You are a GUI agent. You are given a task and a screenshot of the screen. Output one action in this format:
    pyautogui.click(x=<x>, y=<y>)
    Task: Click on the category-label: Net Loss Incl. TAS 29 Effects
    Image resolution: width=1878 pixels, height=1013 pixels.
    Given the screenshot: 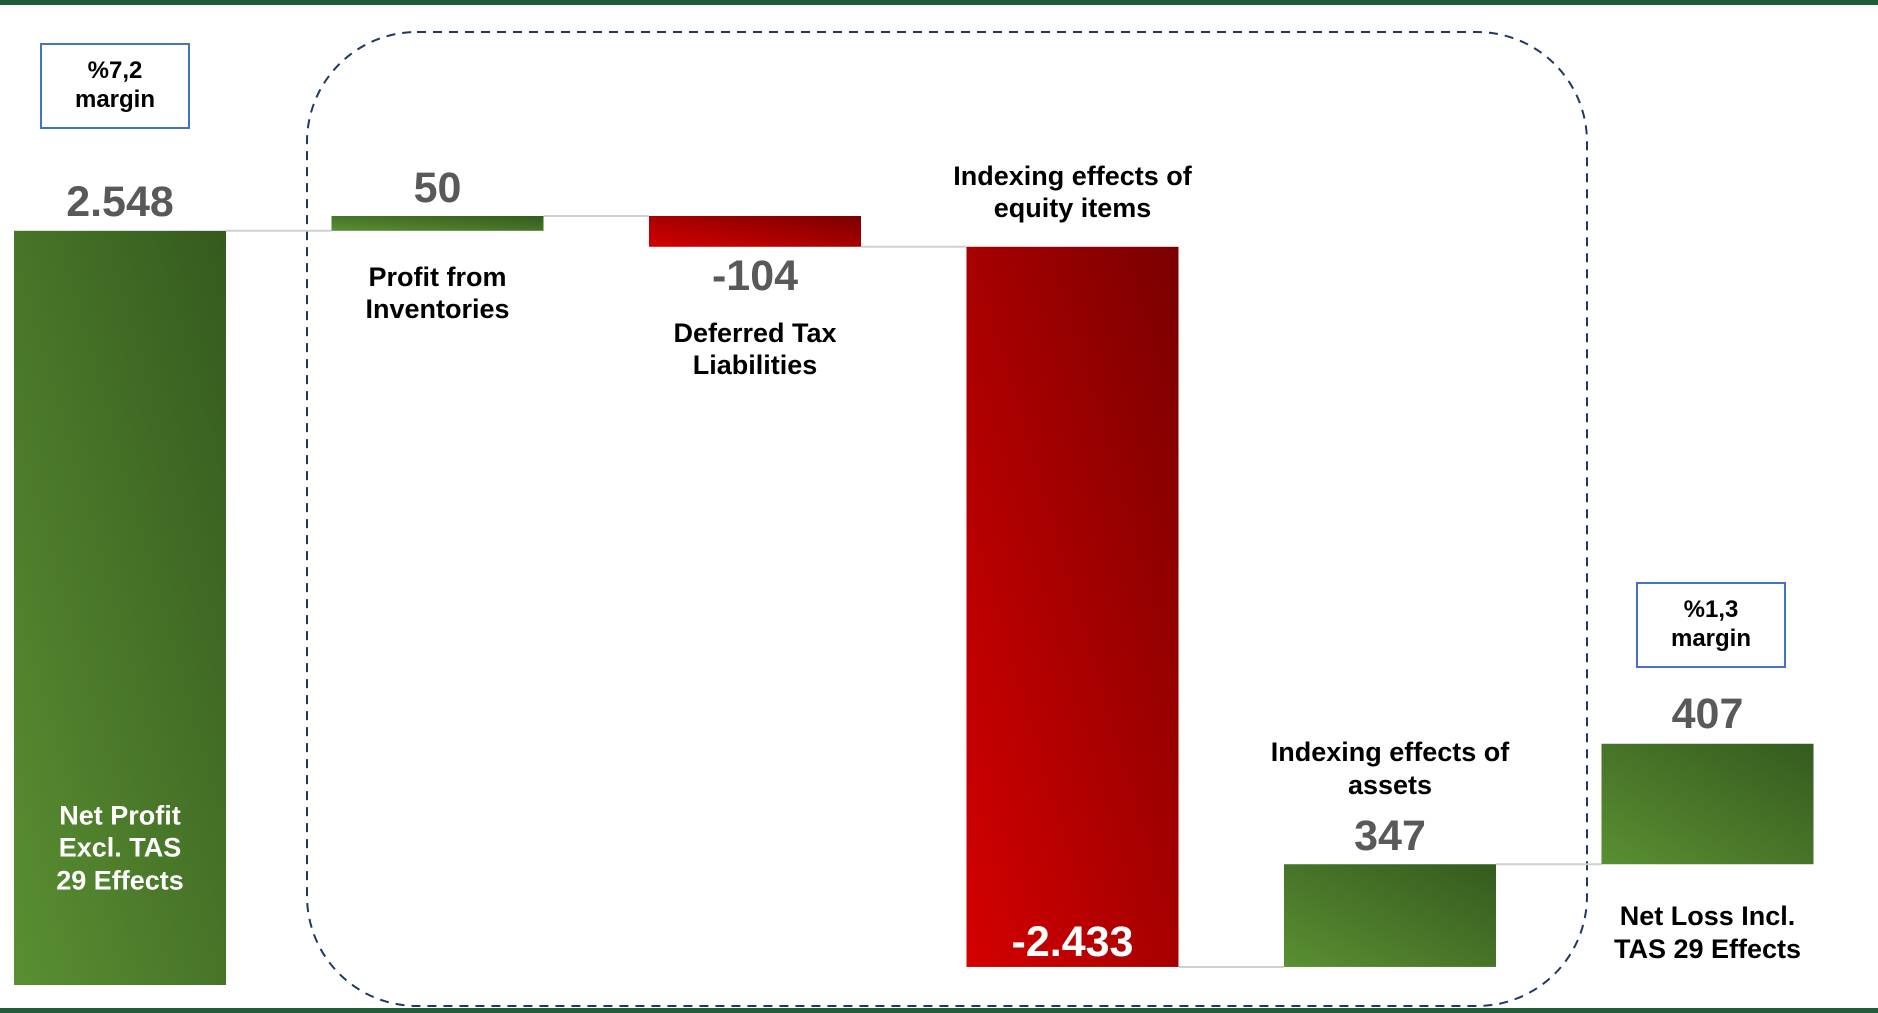 What is the action you would take?
    pyautogui.click(x=1707, y=932)
    